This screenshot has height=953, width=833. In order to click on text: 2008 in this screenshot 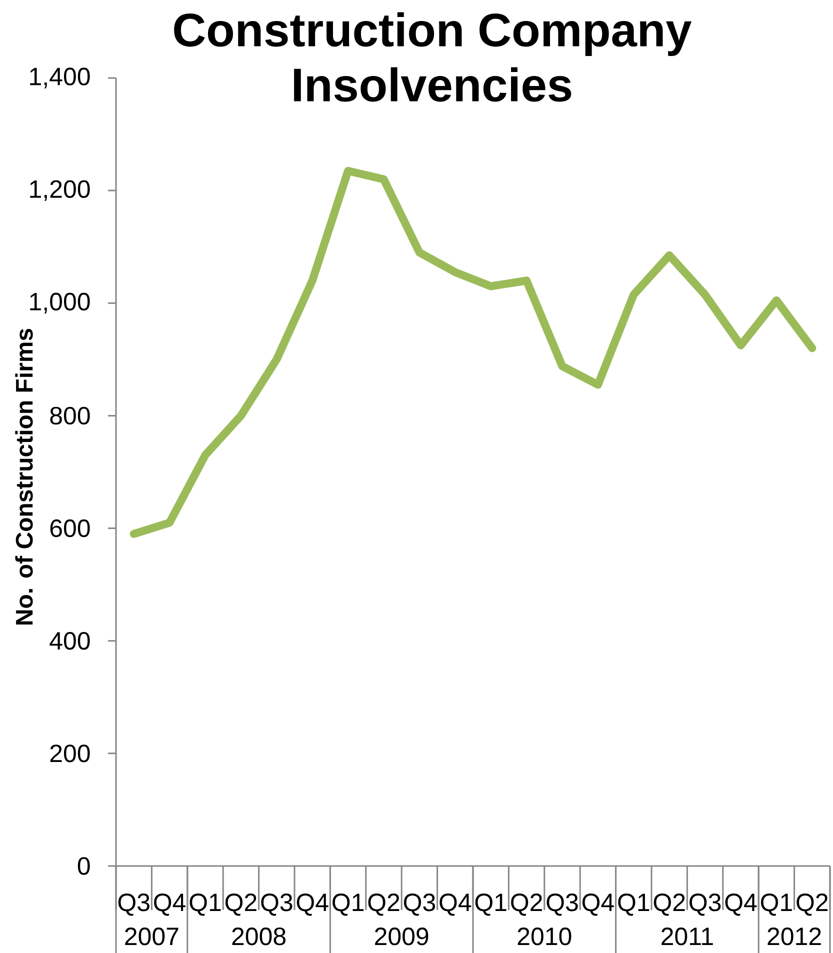, I will do `click(259, 937)`.